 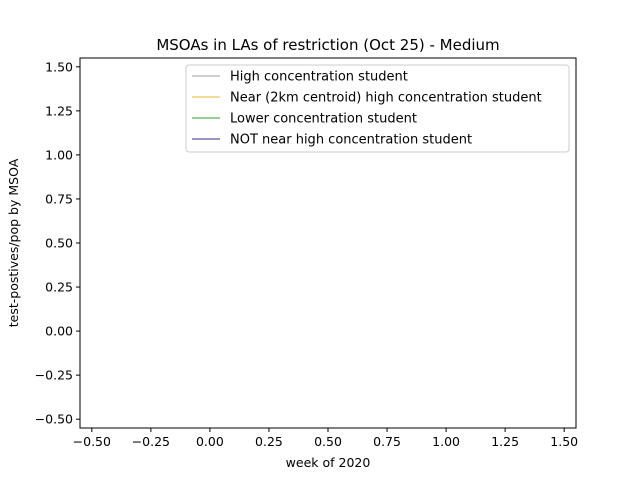 I want to click on x-tick-label: −0.50, so click(x=92, y=441).